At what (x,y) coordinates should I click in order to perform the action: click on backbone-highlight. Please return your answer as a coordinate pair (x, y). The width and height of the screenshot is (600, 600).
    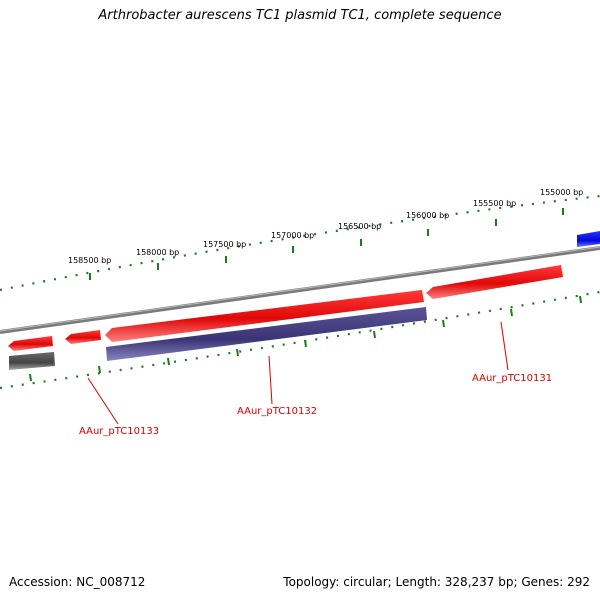
    Looking at the image, I should click on (300, 289).